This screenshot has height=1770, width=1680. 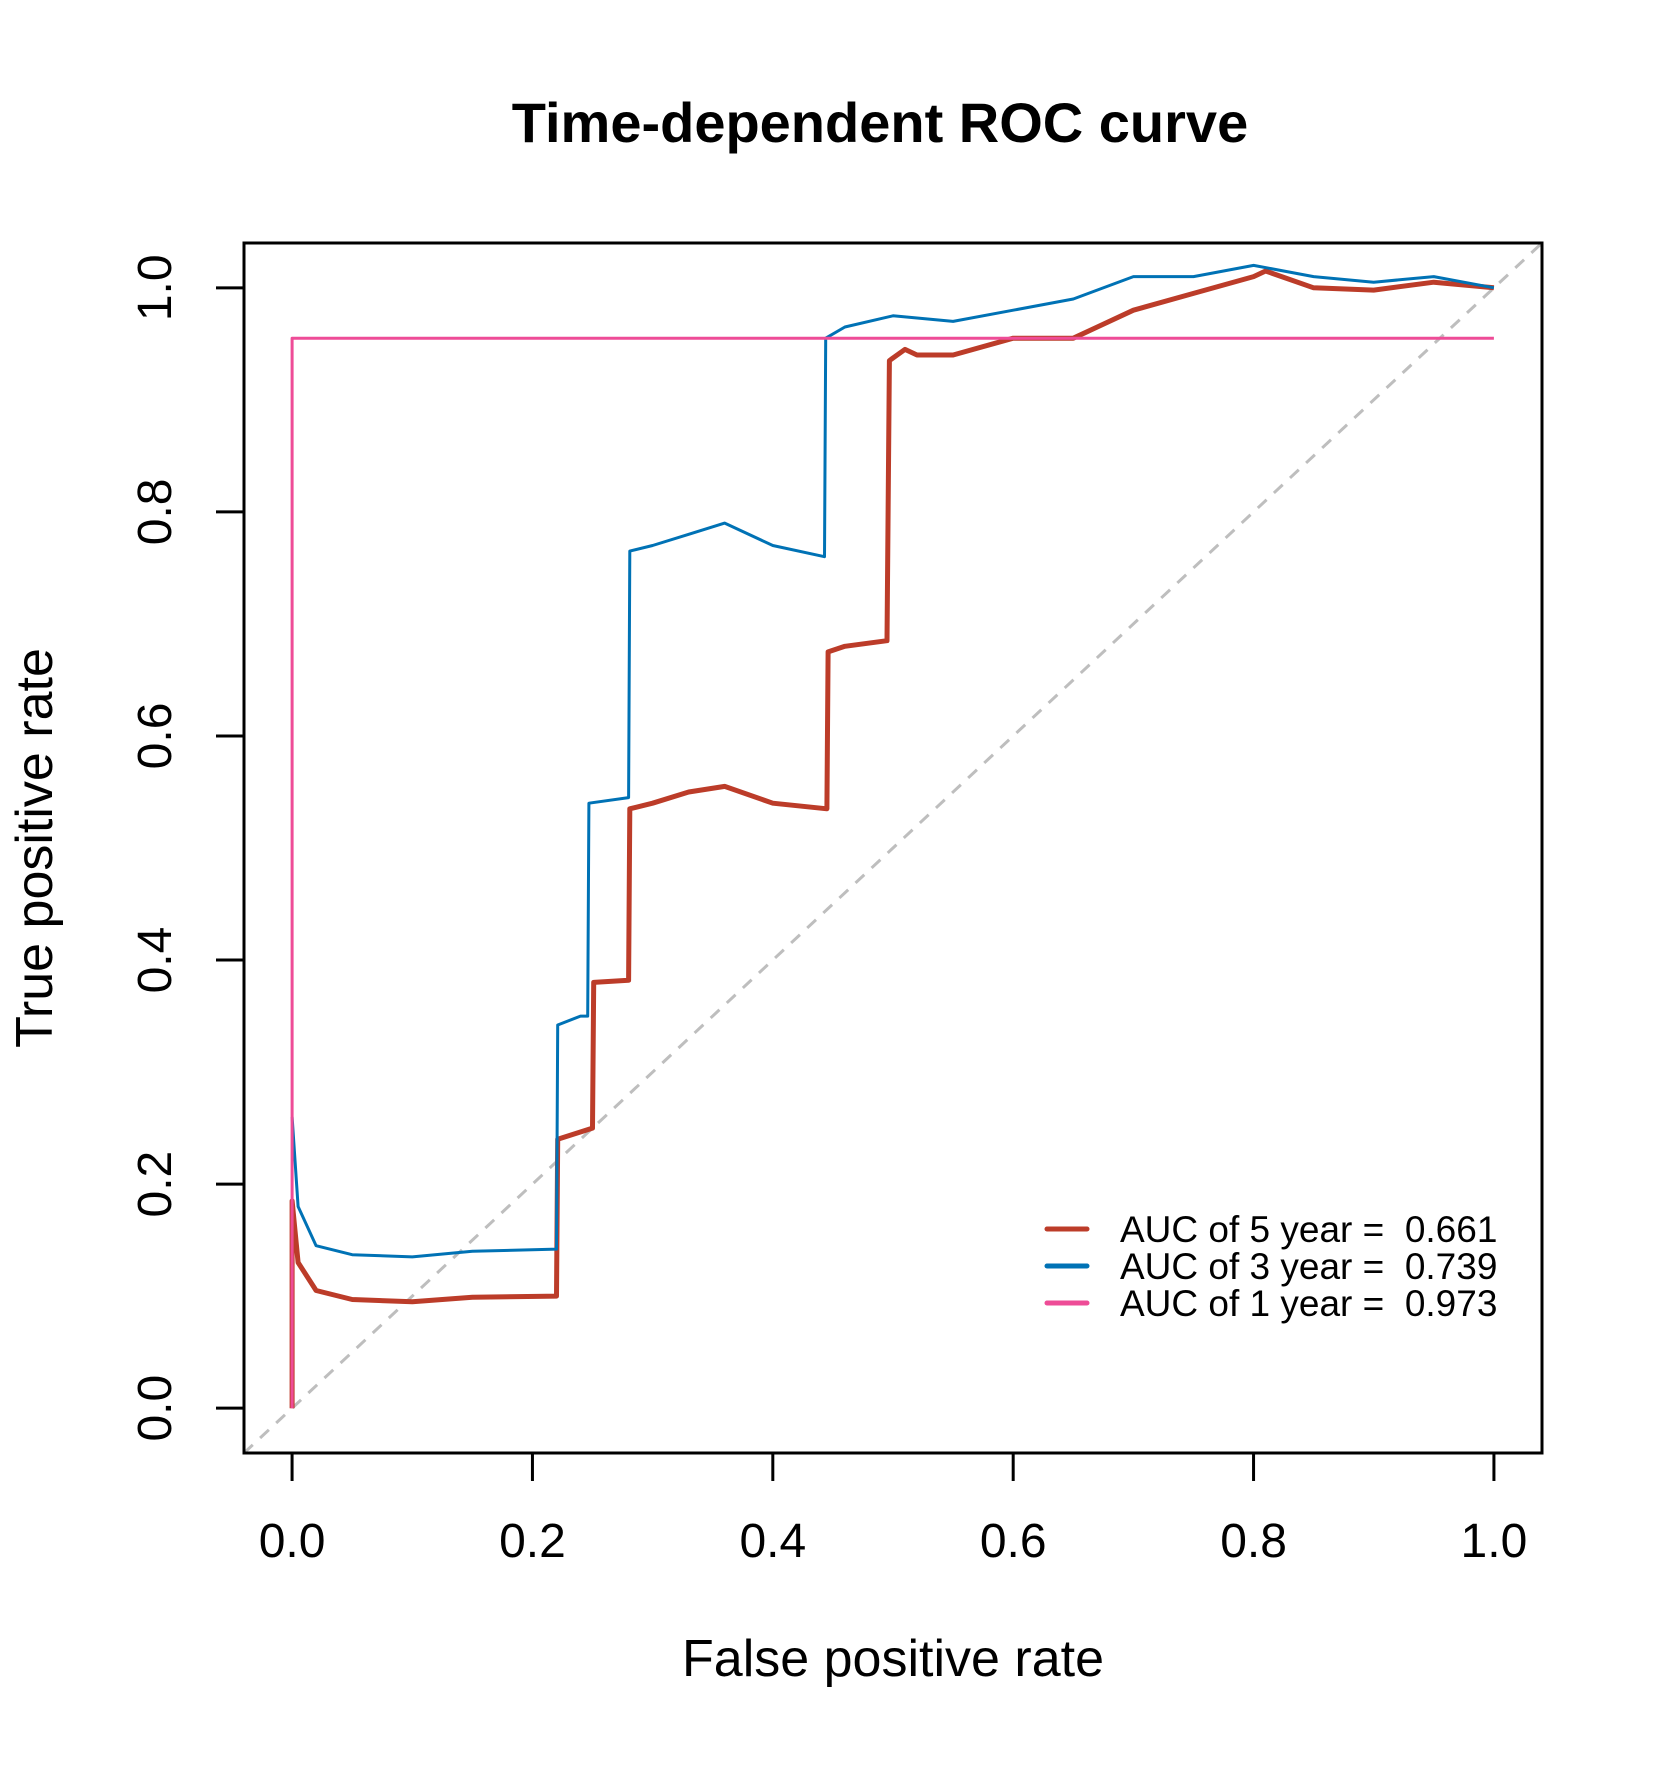 I want to click on y-tick-label: 0.0, so click(x=155, y=1408).